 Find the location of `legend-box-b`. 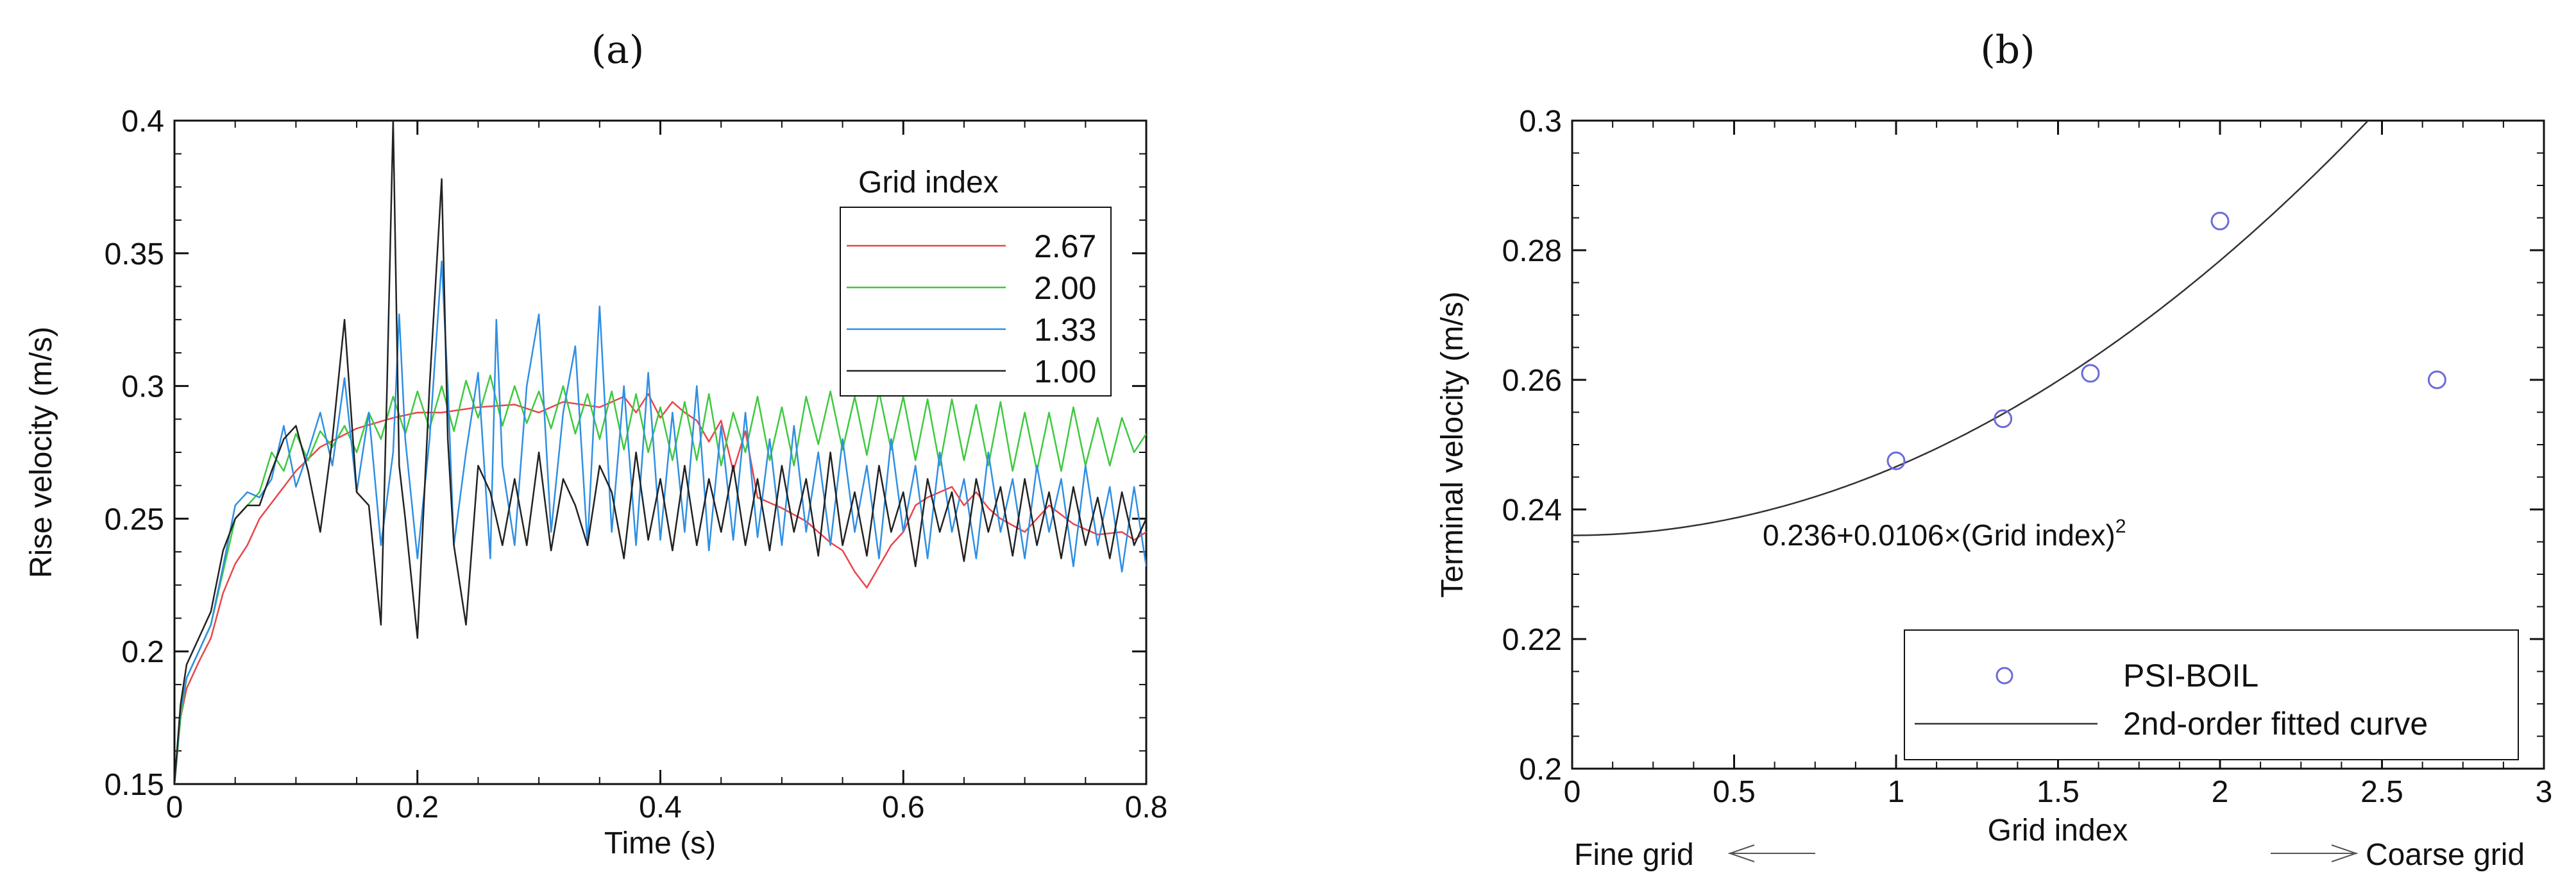

legend-box-b is located at coordinates (2211, 694).